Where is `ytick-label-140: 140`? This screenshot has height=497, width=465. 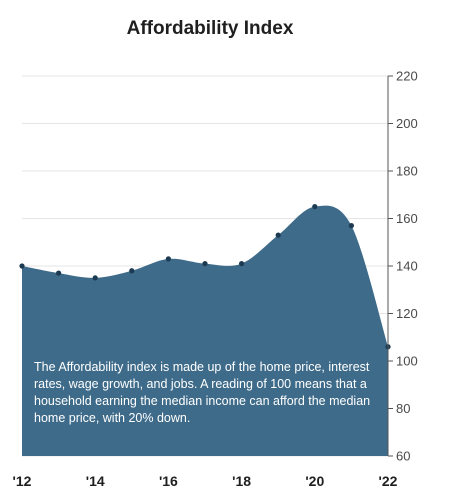 ytick-label-140: 140 is located at coordinates (407, 266).